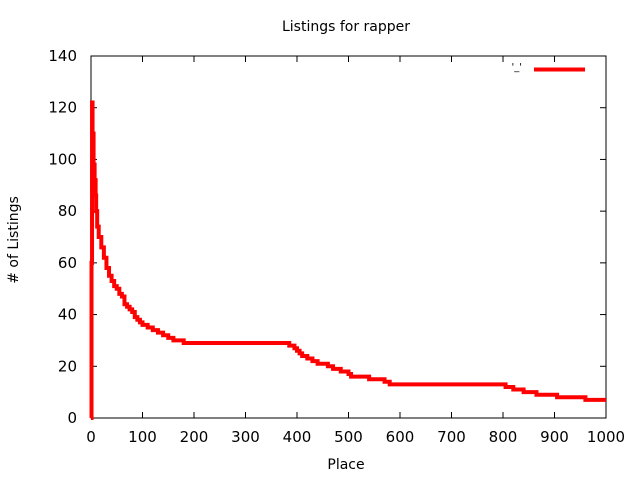 Image resolution: width=640 pixels, height=480 pixels. Describe the element at coordinates (91, 437) in the screenshot. I see `x-tick-label: 0` at that location.